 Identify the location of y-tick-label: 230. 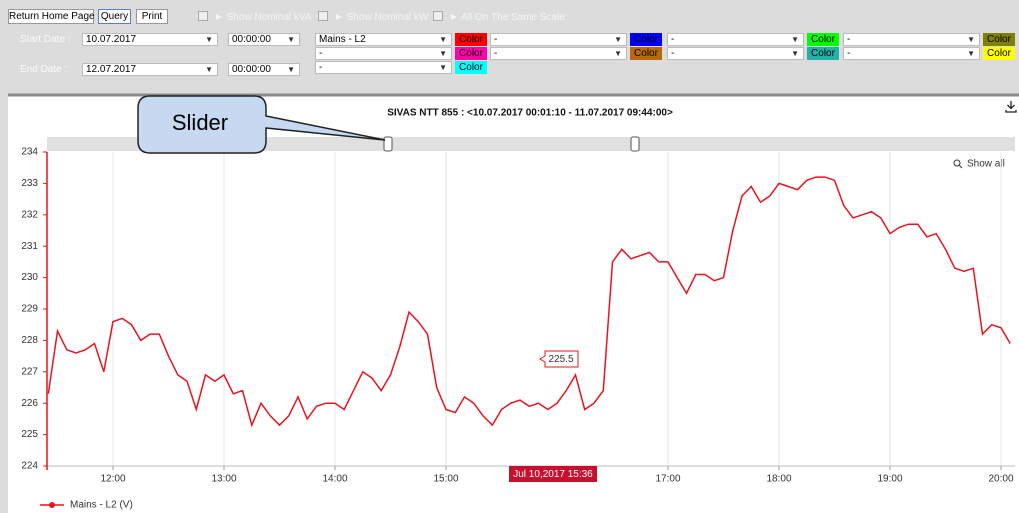
(29, 277).